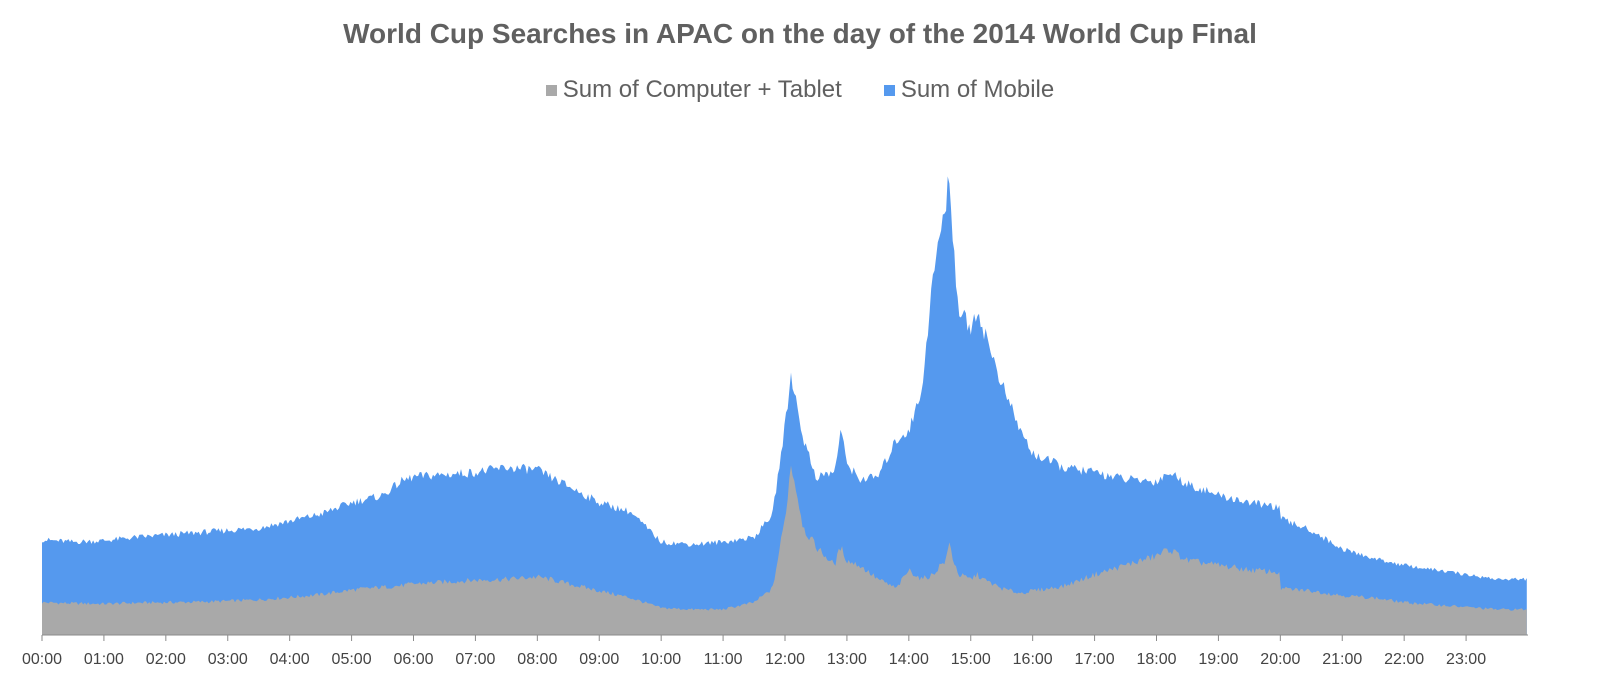  What do you see at coordinates (971, 659) in the screenshot?
I see `x-tick-label: 15:00` at bounding box center [971, 659].